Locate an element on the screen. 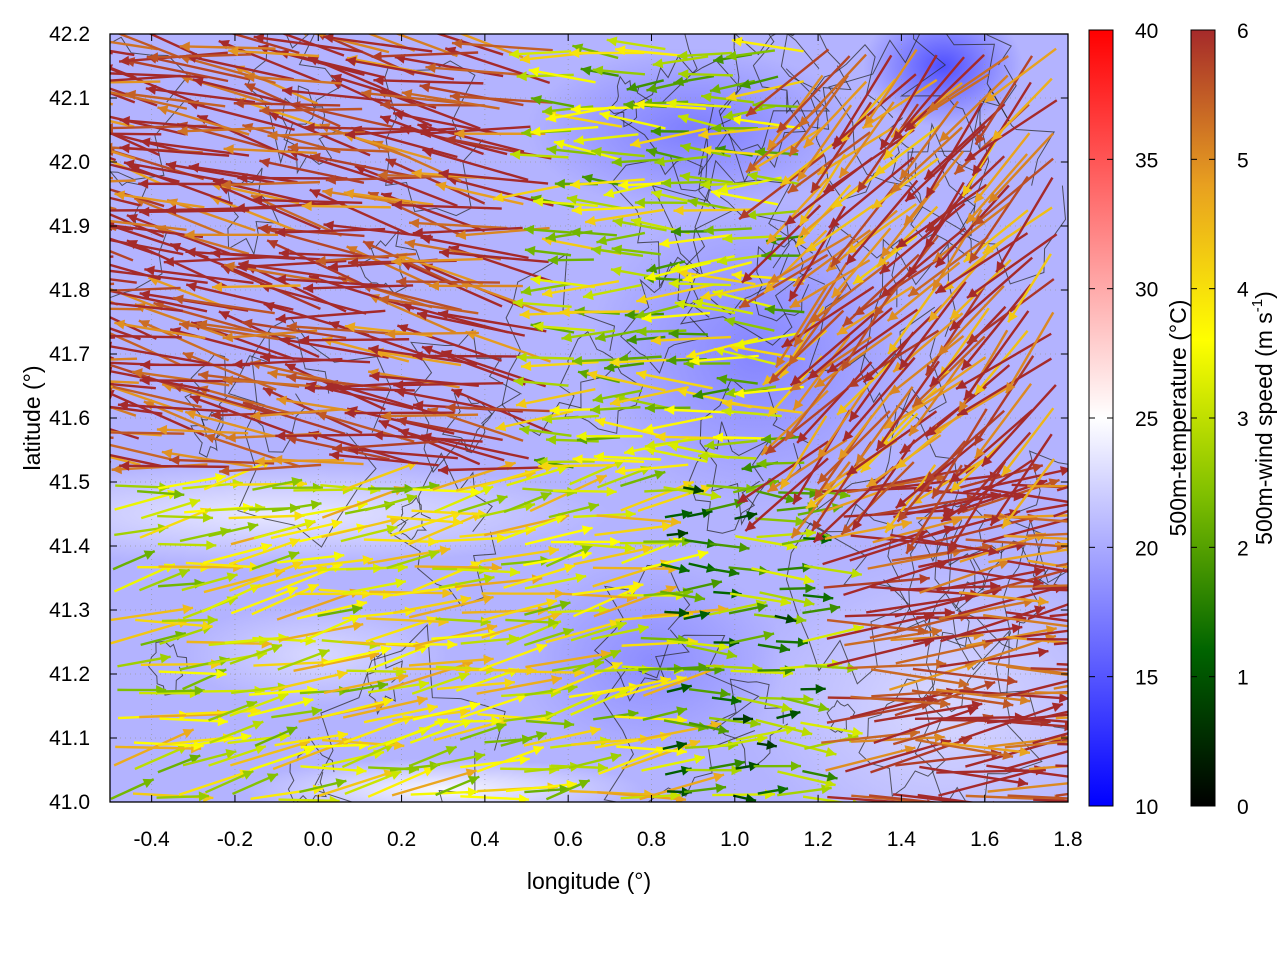  y-tick-label: 42.2 is located at coordinates (69, 34).